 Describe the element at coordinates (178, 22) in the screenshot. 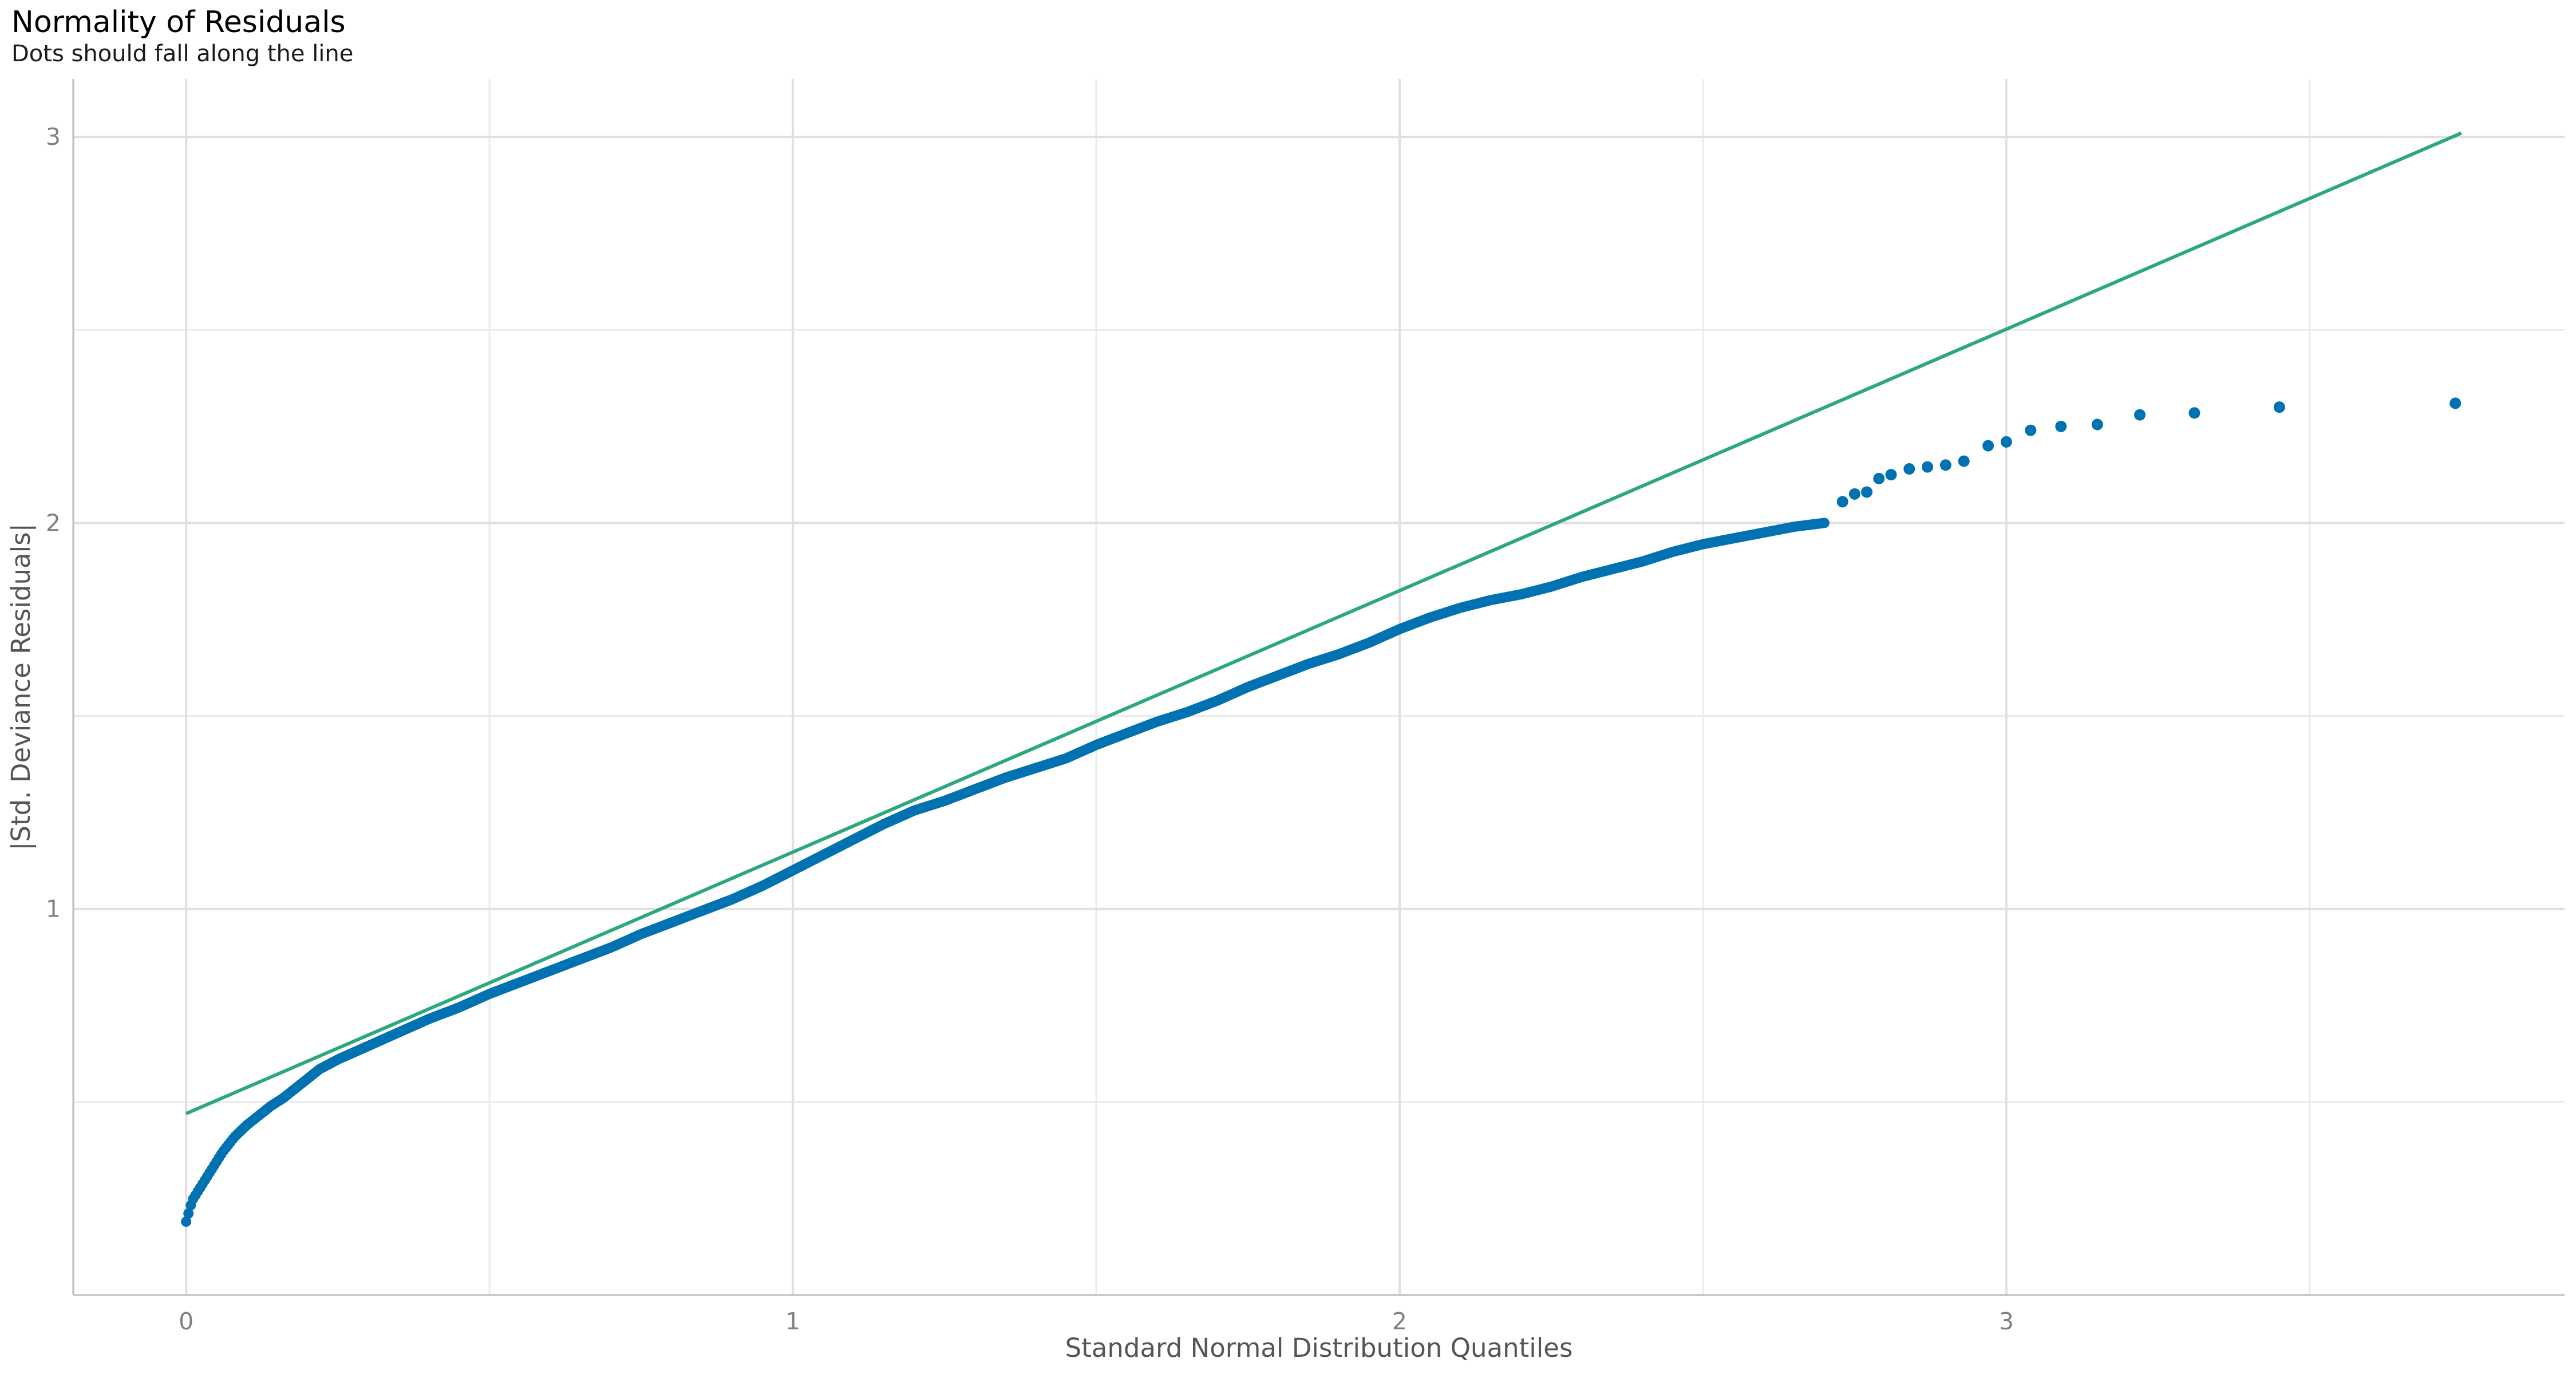

I see `chart-title: Normality of Residuals` at that location.